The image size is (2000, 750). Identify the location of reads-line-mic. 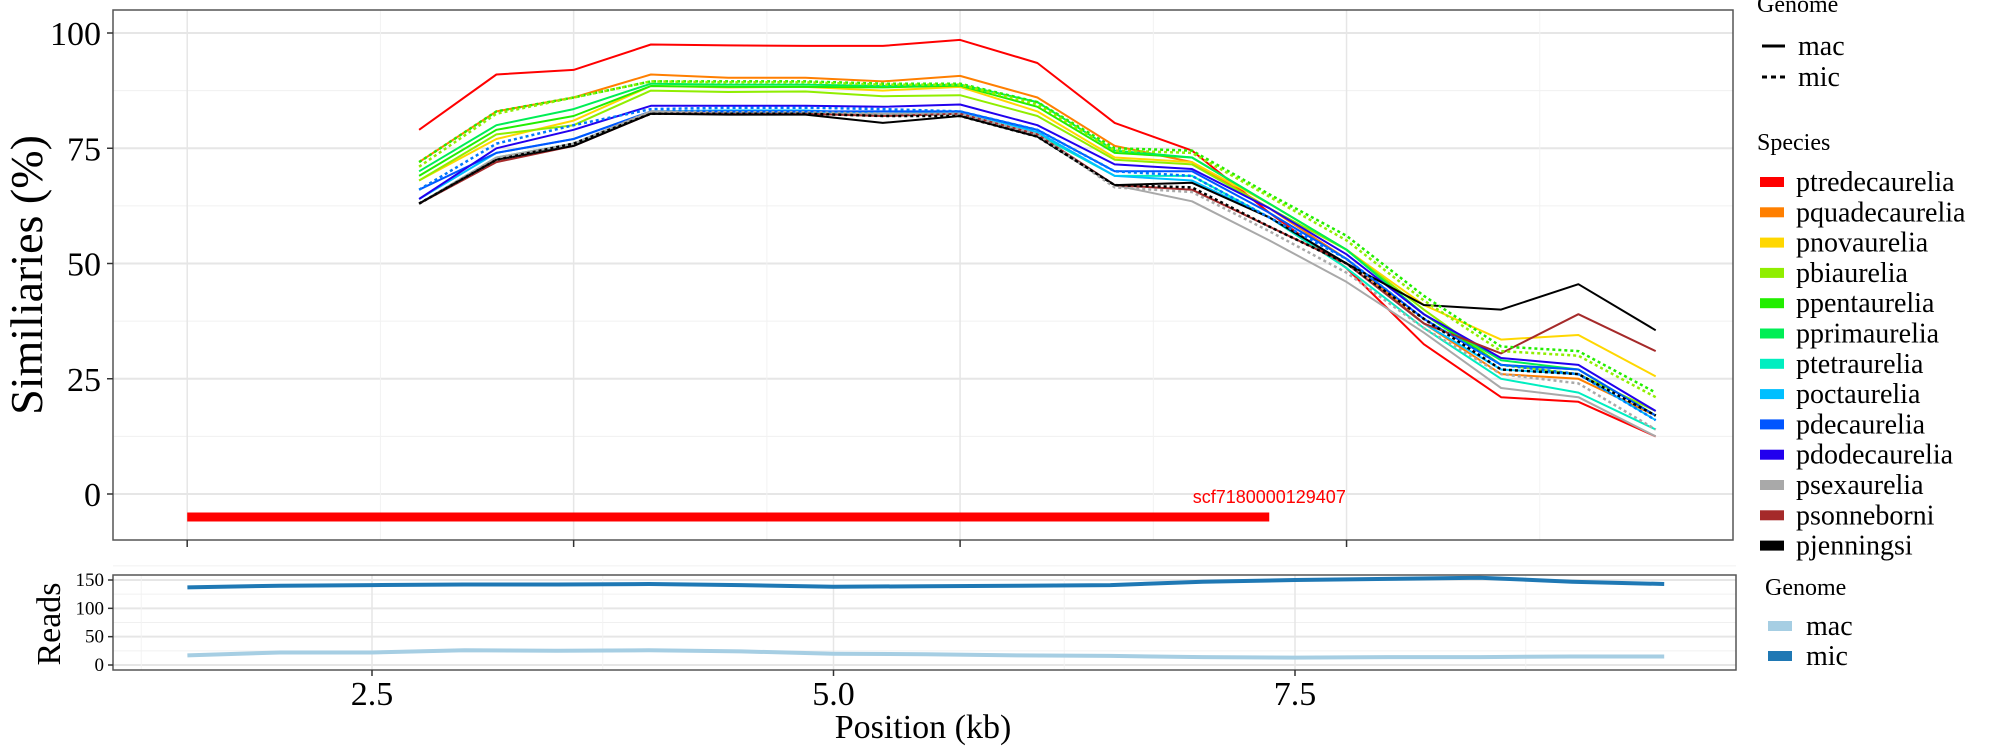
(926, 582).